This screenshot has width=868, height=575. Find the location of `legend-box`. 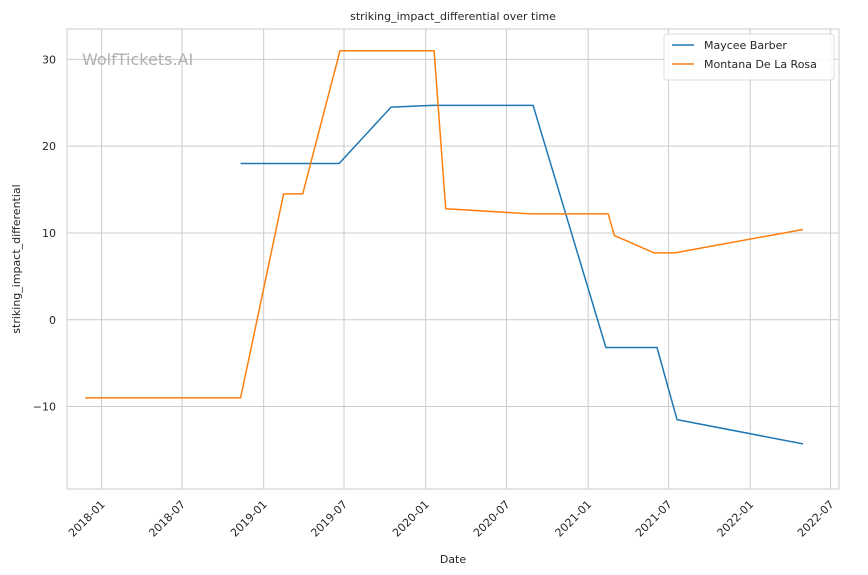

legend-box is located at coordinates (749, 57).